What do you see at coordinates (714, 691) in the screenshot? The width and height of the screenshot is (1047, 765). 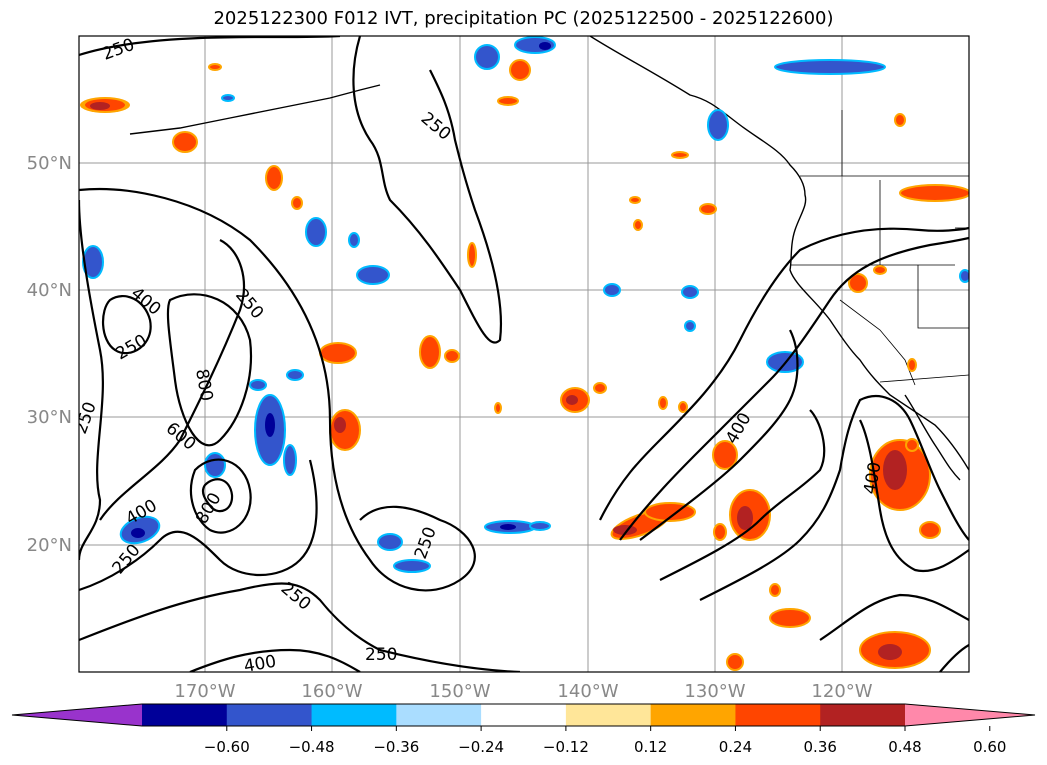 I see `lon-label: 130°W` at bounding box center [714, 691].